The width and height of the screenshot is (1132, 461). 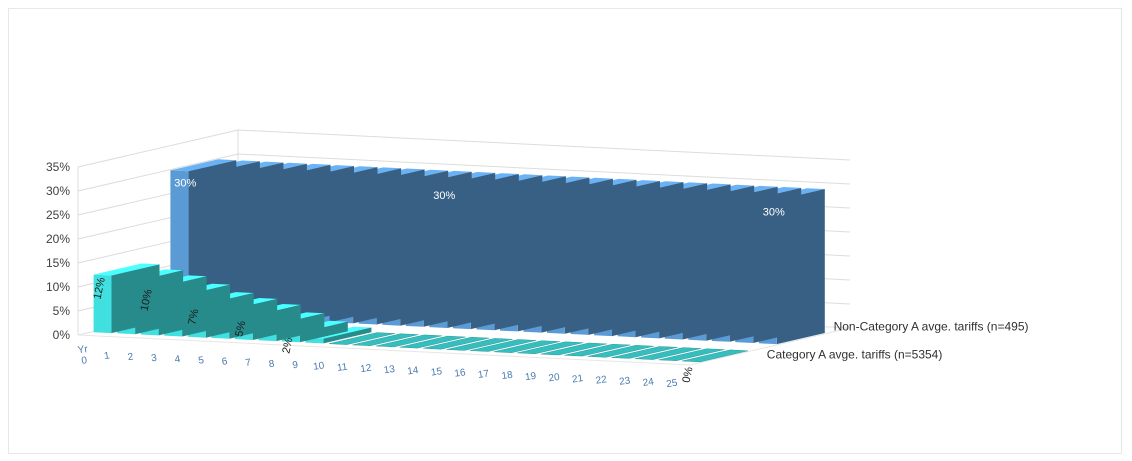 I want to click on series-name-label: Non-Category A avge. tariffs (n=495), so click(x=931, y=327).